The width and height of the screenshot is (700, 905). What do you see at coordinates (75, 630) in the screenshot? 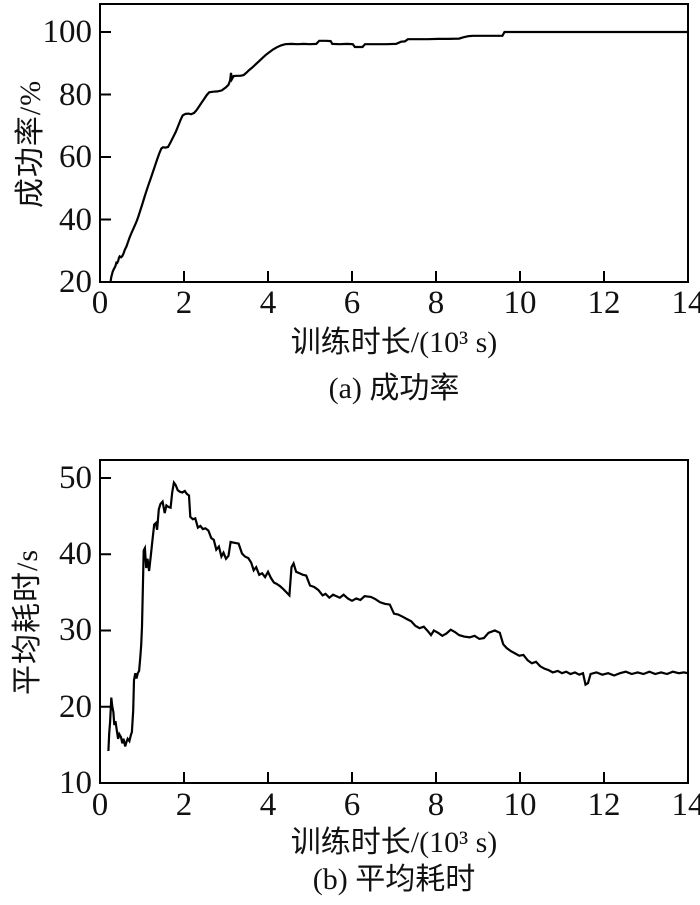
I see `y-tick-label: 30` at bounding box center [75, 630].